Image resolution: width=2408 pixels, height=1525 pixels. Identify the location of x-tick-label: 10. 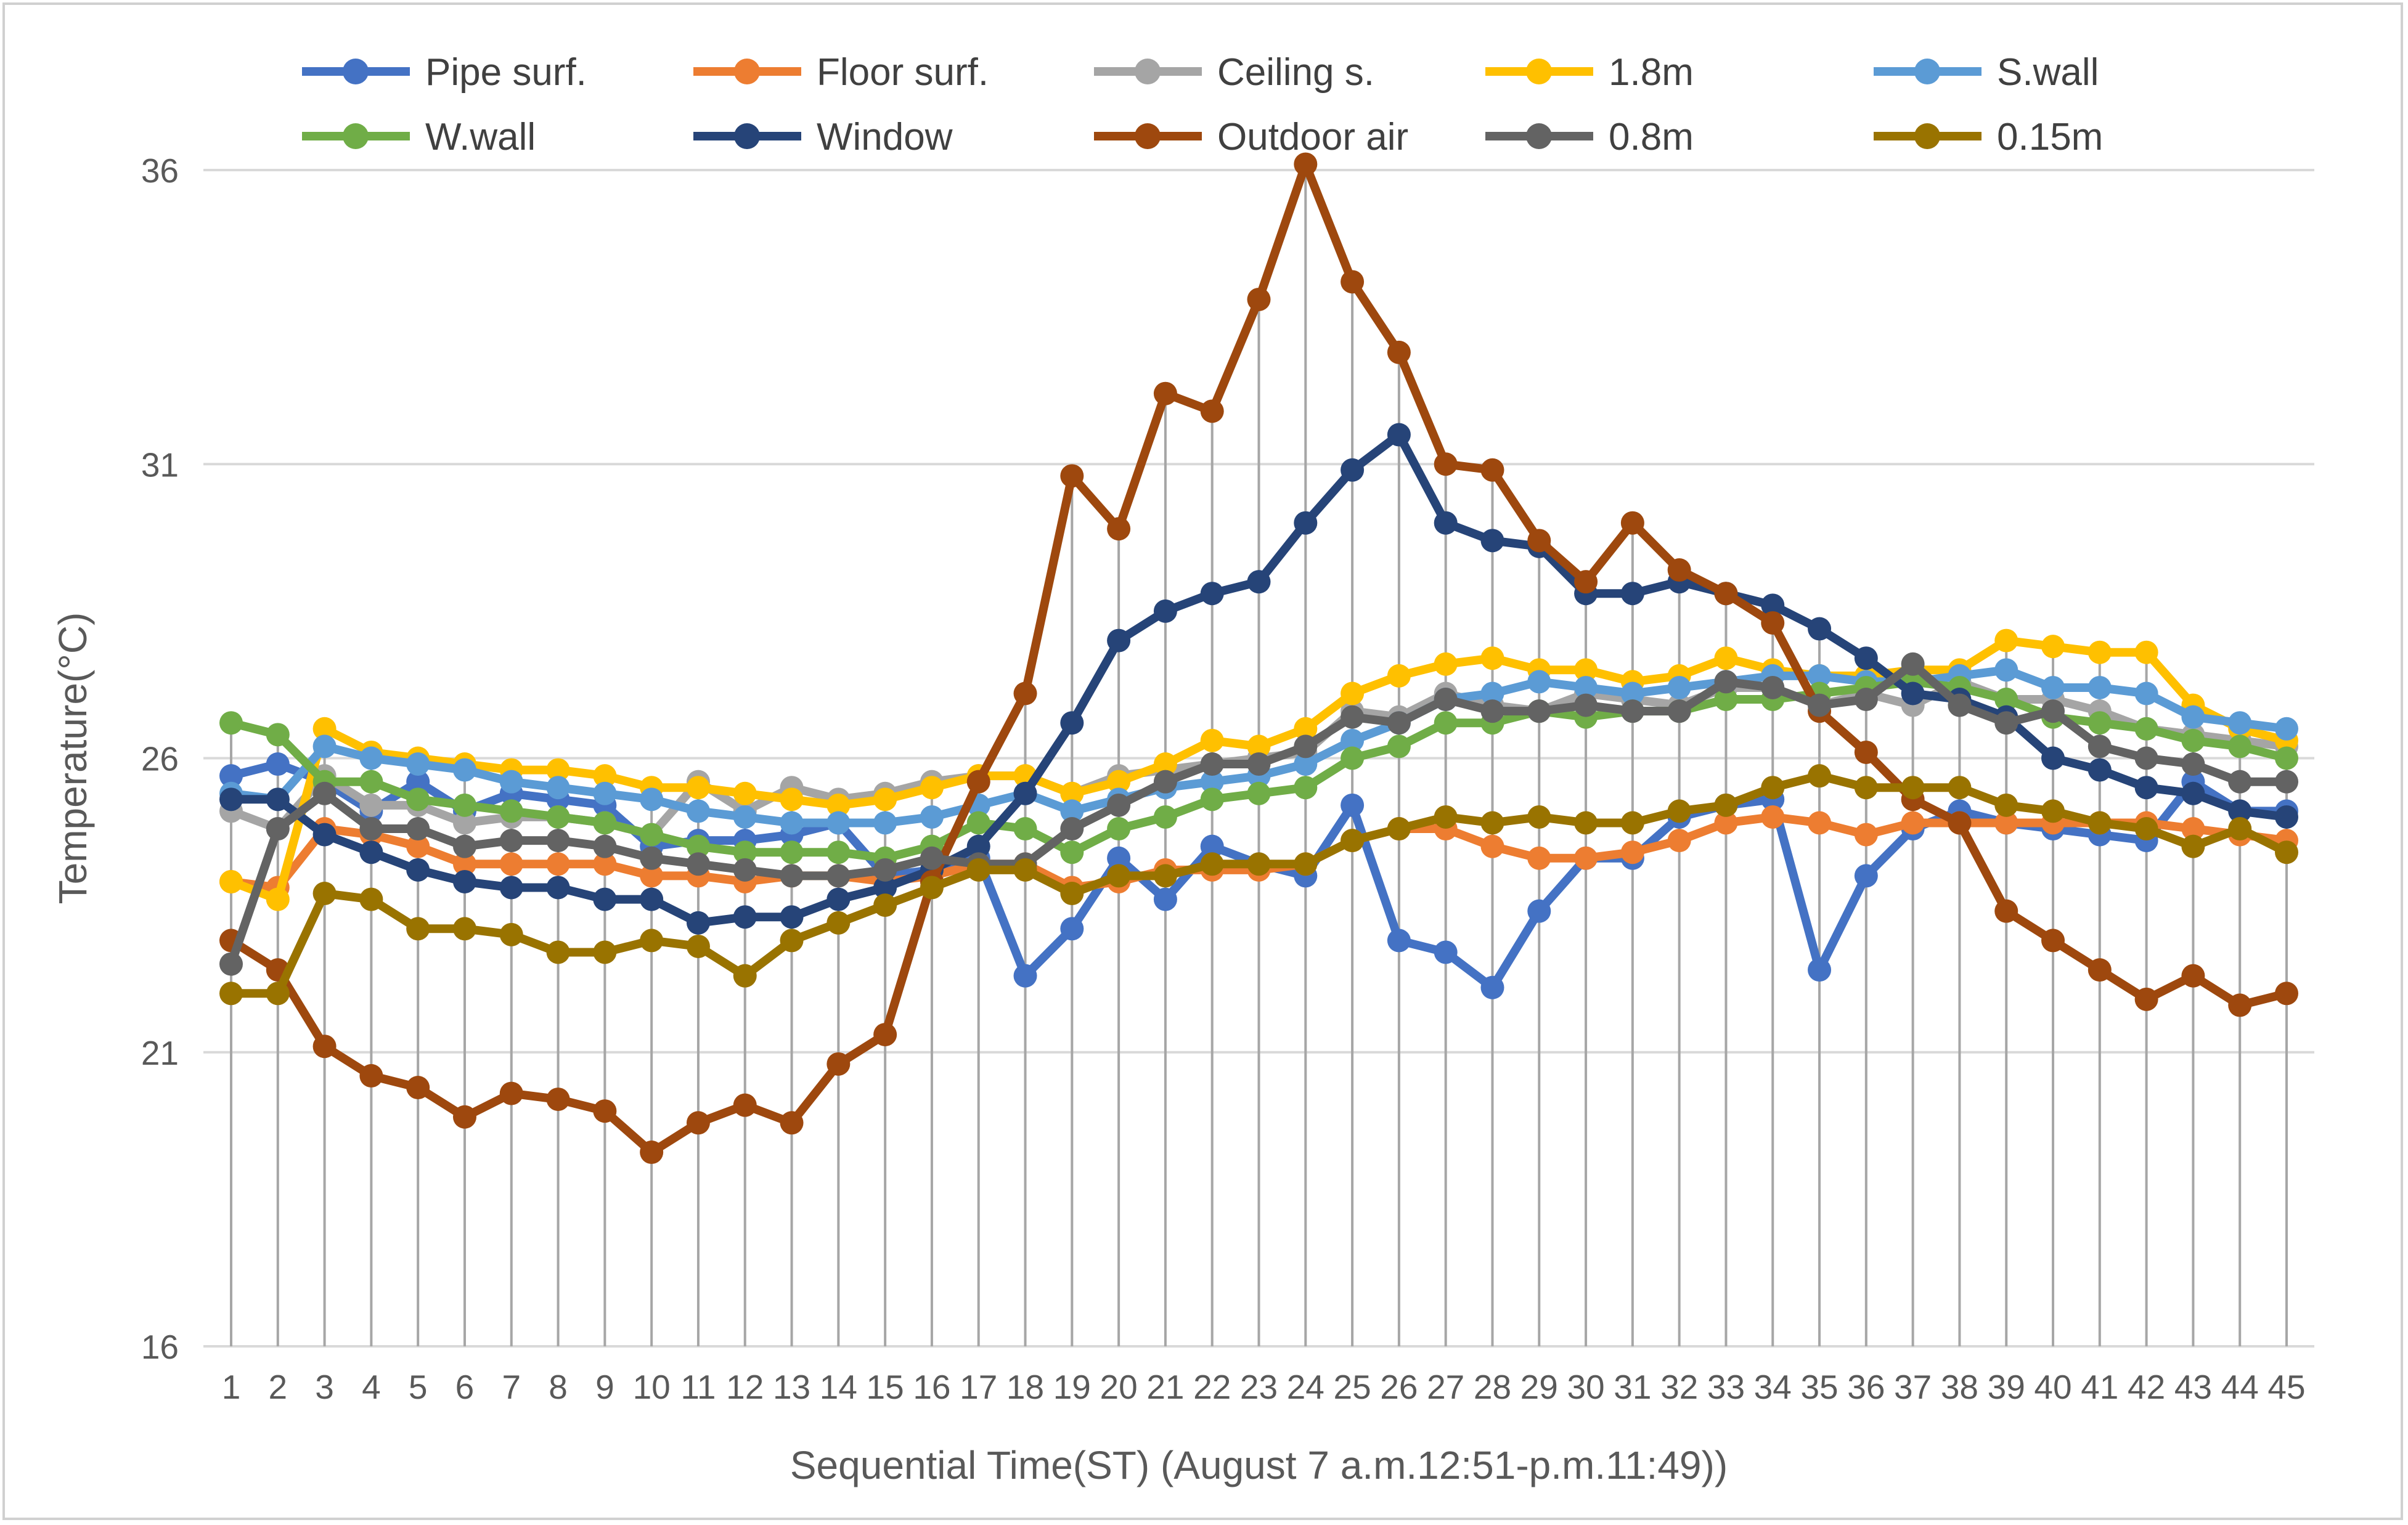
(652, 1387).